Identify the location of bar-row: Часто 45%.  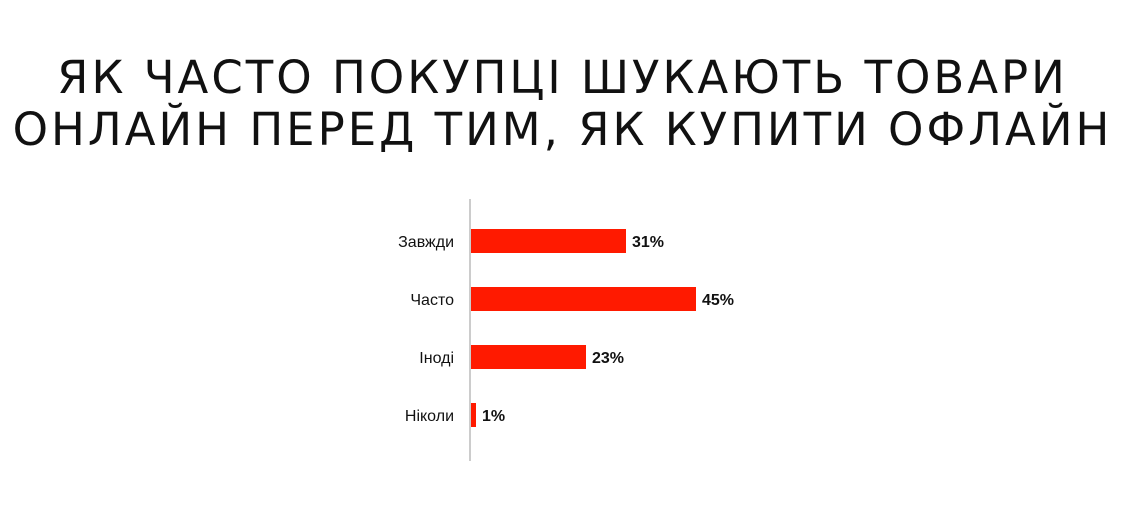
(572, 299).